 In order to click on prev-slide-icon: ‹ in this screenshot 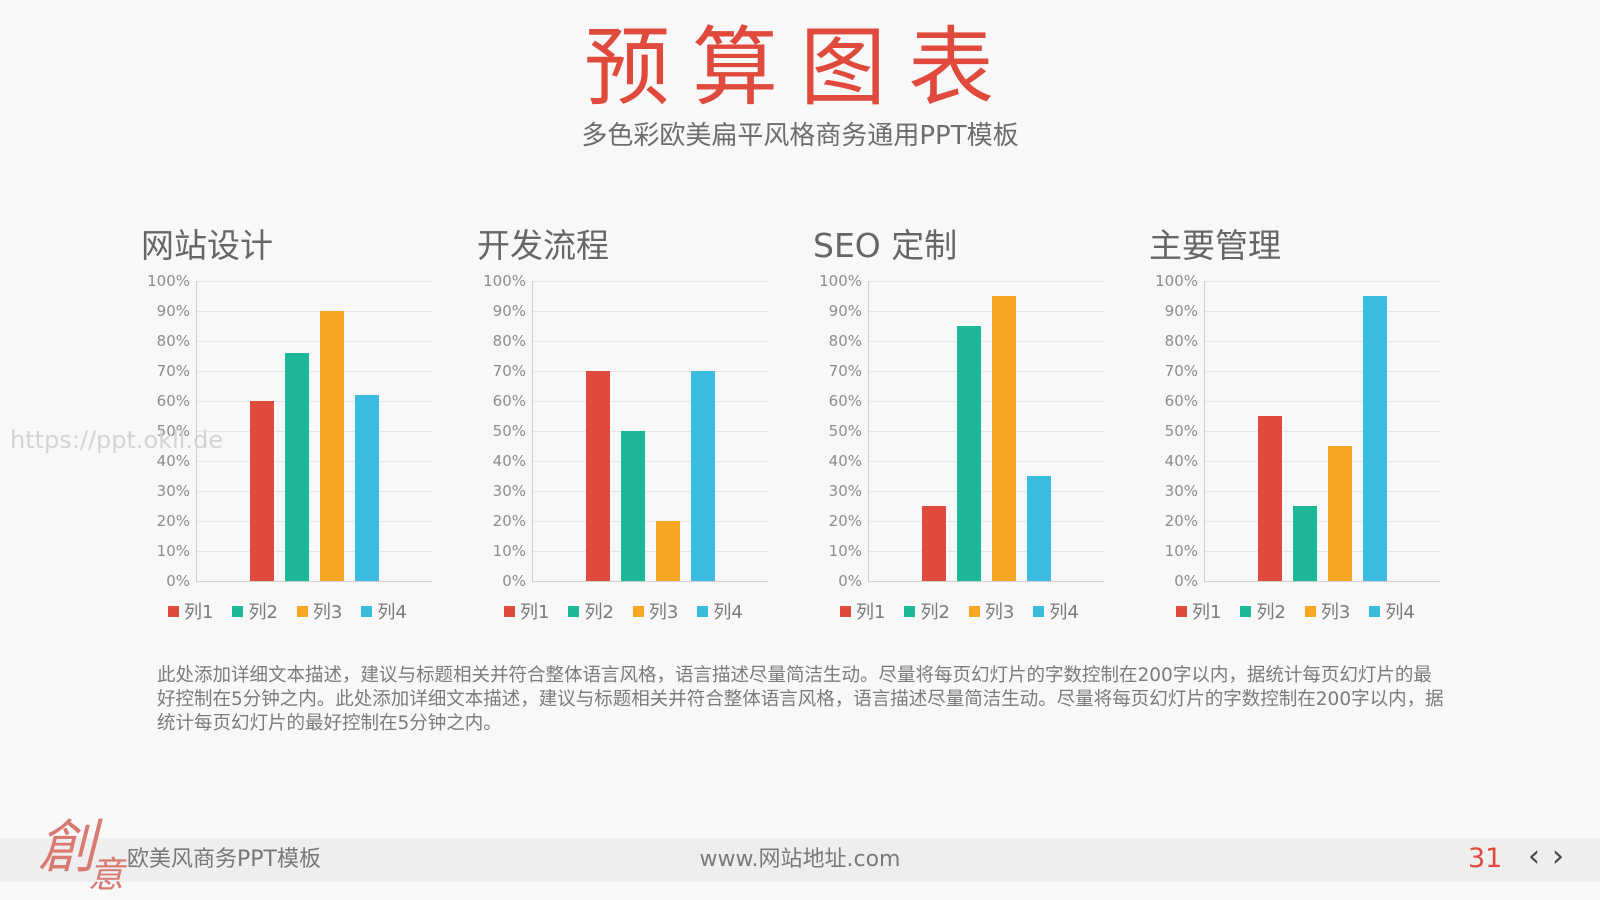, I will do `click(1534, 856)`.